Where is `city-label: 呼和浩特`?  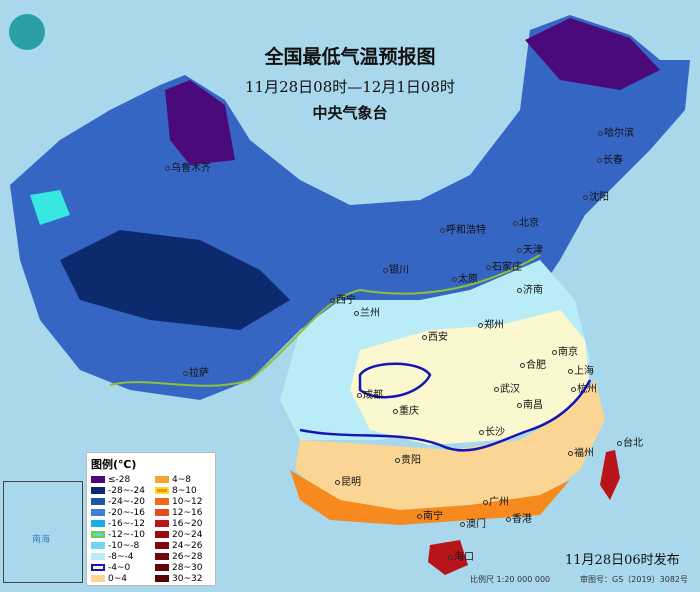 city-label: 呼和浩特 is located at coordinates (463, 231).